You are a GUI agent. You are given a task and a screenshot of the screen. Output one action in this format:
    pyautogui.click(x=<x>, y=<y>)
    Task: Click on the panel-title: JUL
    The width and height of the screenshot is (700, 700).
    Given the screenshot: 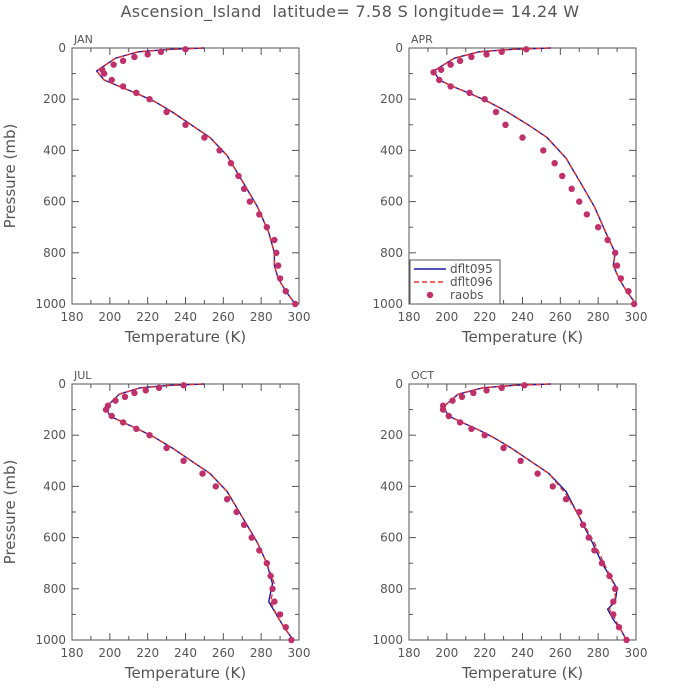 What is the action you would take?
    pyautogui.click(x=82, y=375)
    